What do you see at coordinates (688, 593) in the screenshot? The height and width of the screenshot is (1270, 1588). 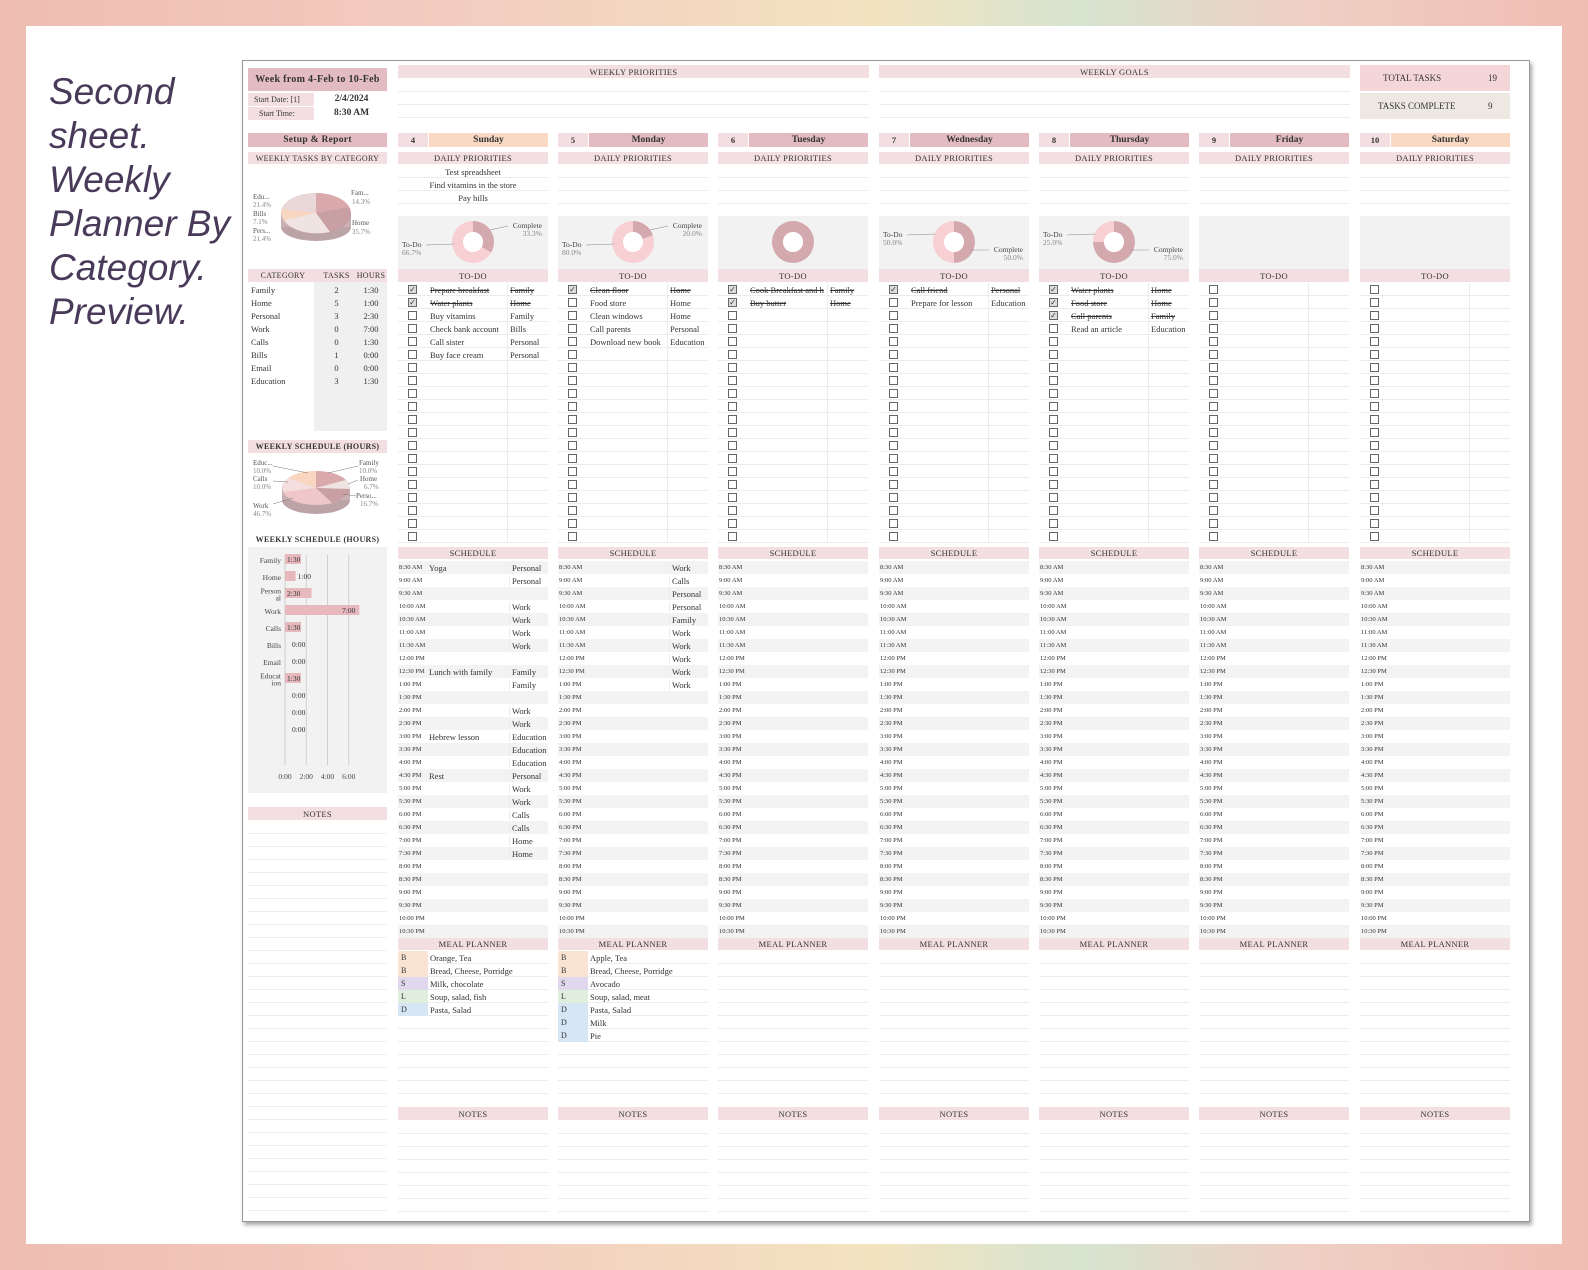 I see `schedule-category: Personal` at bounding box center [688, 593].